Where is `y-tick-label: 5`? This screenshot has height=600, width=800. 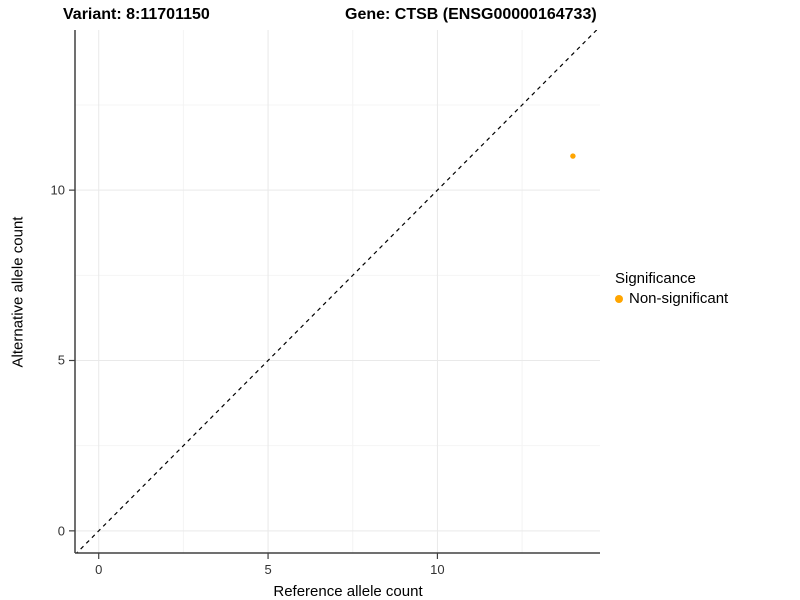
y-tick-label: 5 is located at coordinates (61, 360).